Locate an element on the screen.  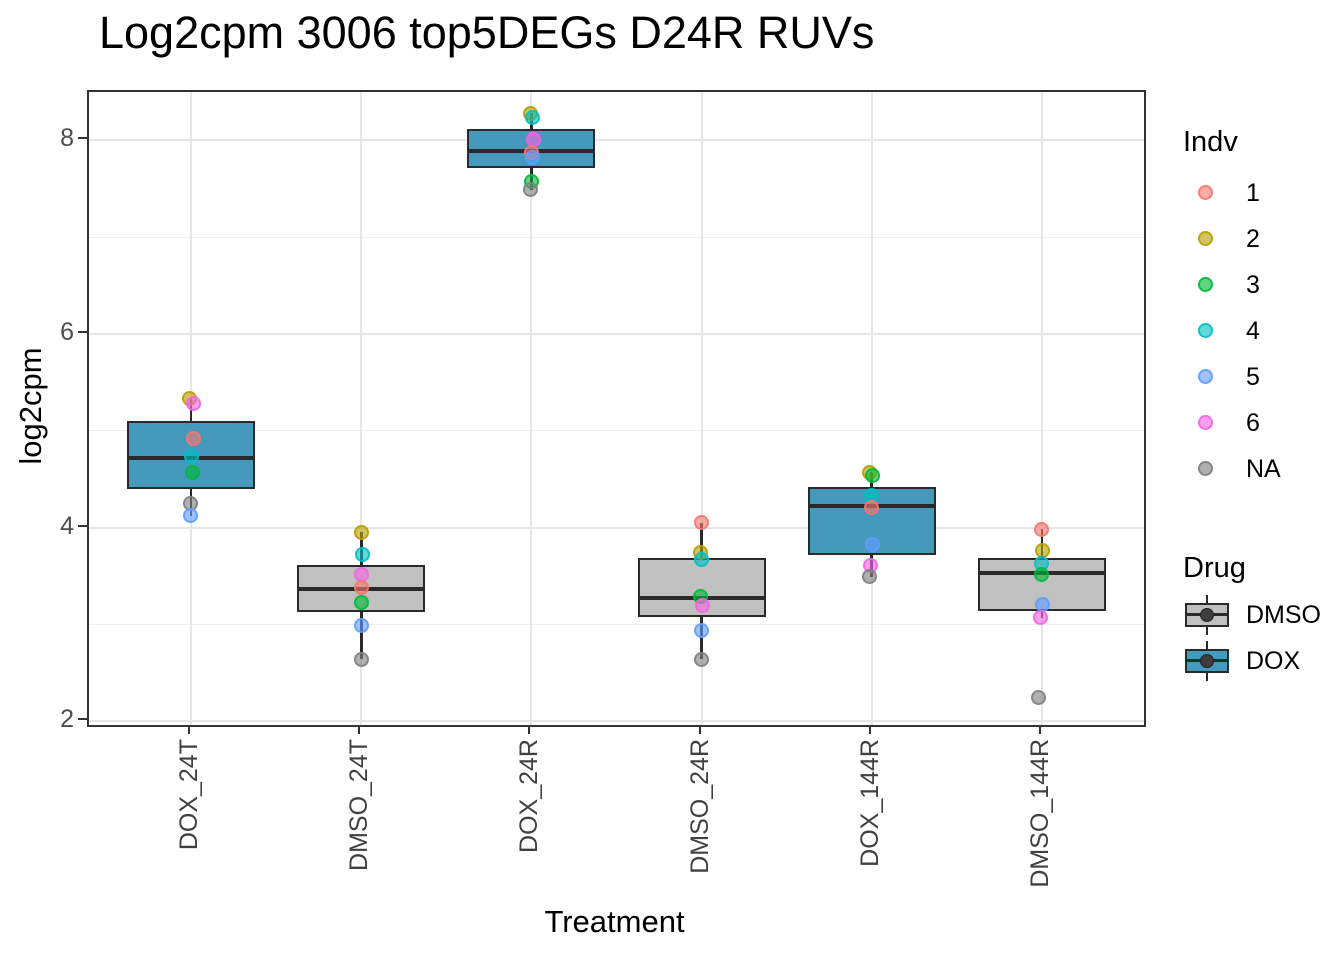
legend-item-label: DOX is located at coordinates (1273, 661).